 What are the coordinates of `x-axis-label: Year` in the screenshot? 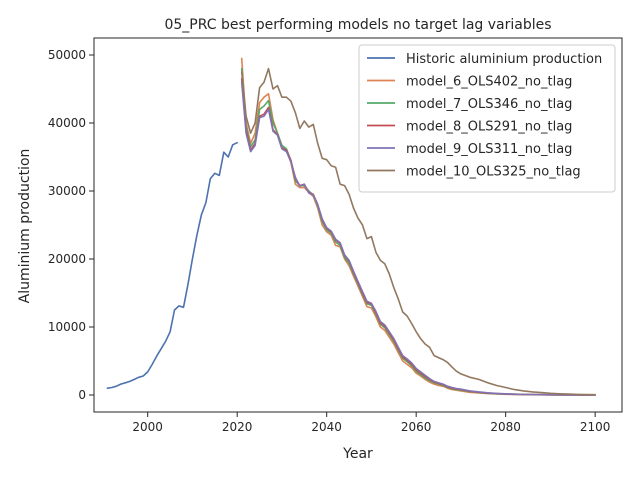 It's located at (357, 454).